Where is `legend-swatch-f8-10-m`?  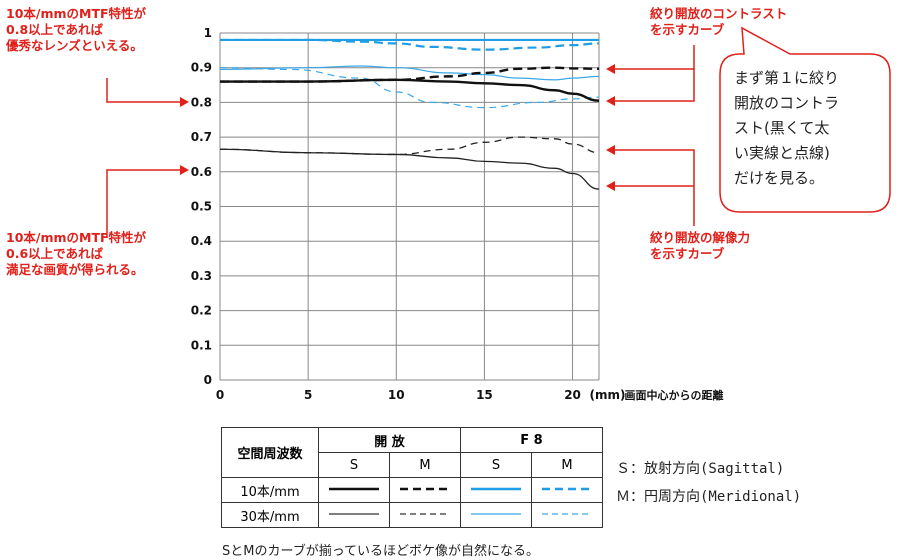
legend-swatch-f8-10-m is located at coordinates (567, 490).